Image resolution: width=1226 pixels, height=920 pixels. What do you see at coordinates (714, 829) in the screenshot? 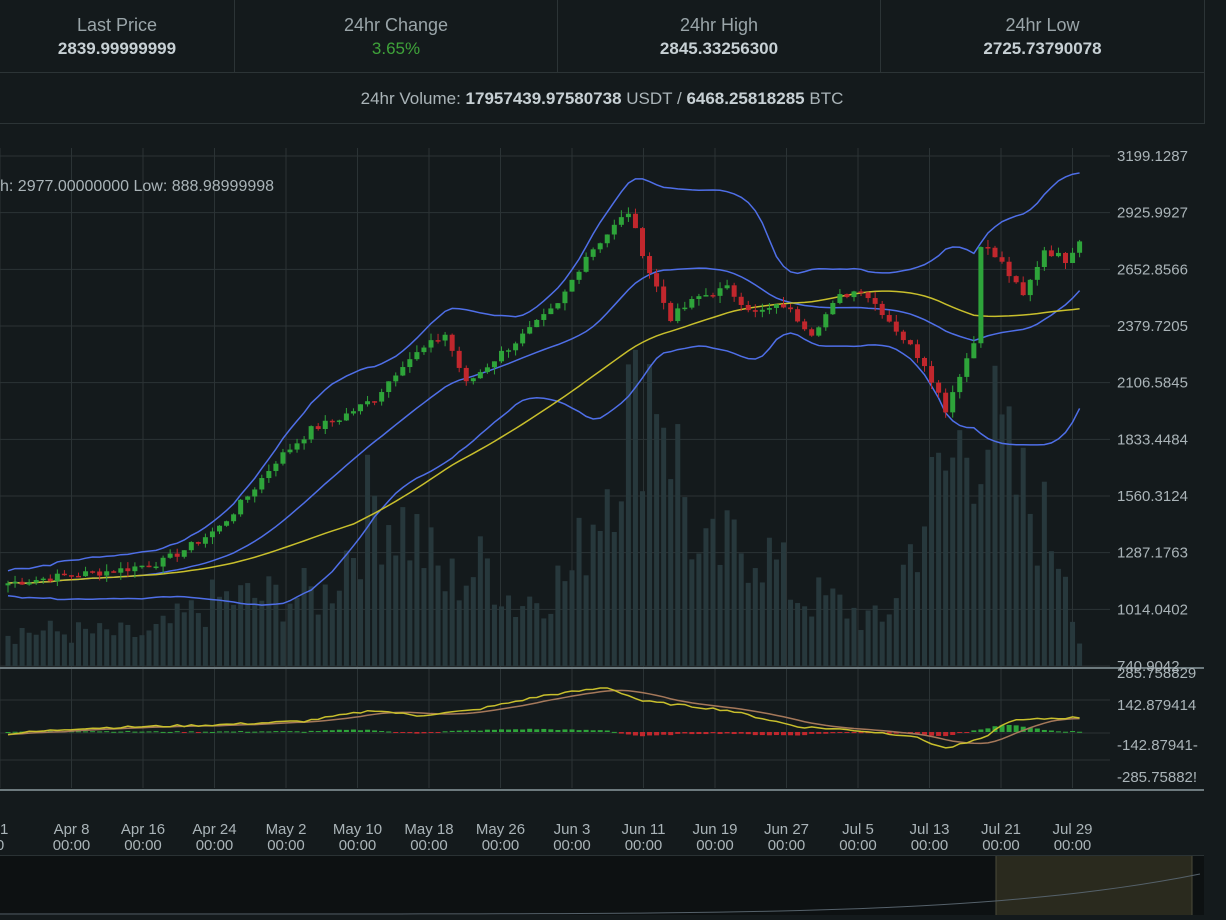
I see `x-tick-date: Jun 19` at bounding box center [714, 829].